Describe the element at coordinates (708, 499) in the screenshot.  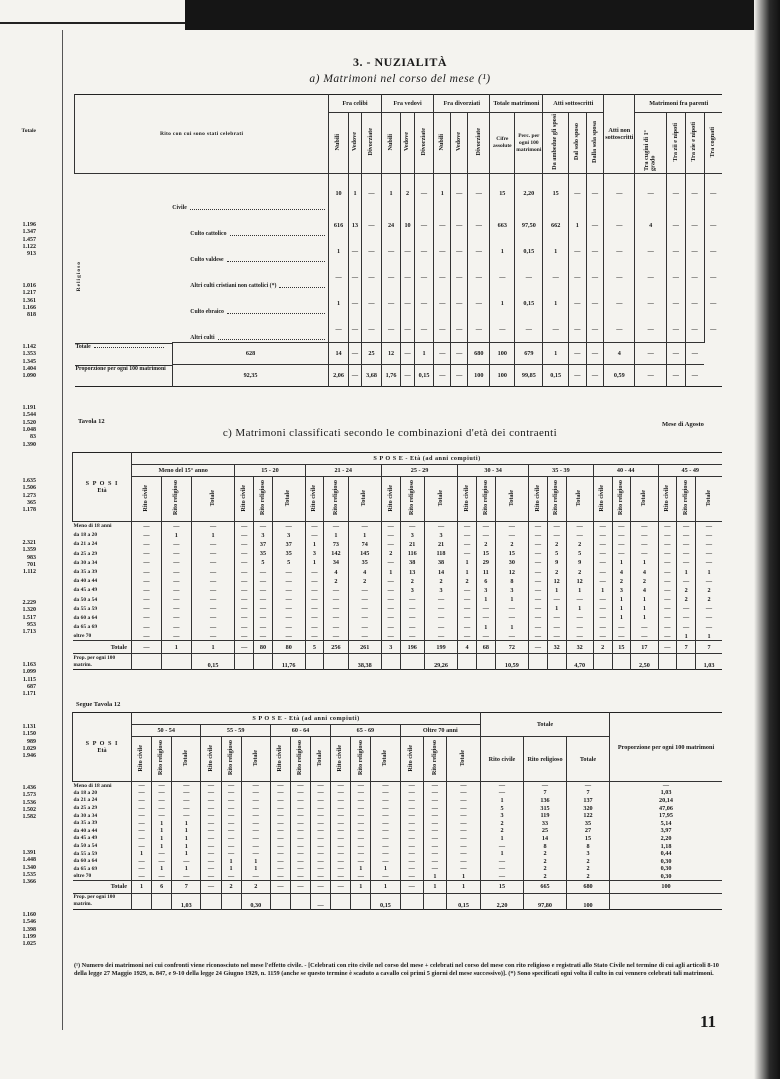
I see `column-header: Totale` at that location.